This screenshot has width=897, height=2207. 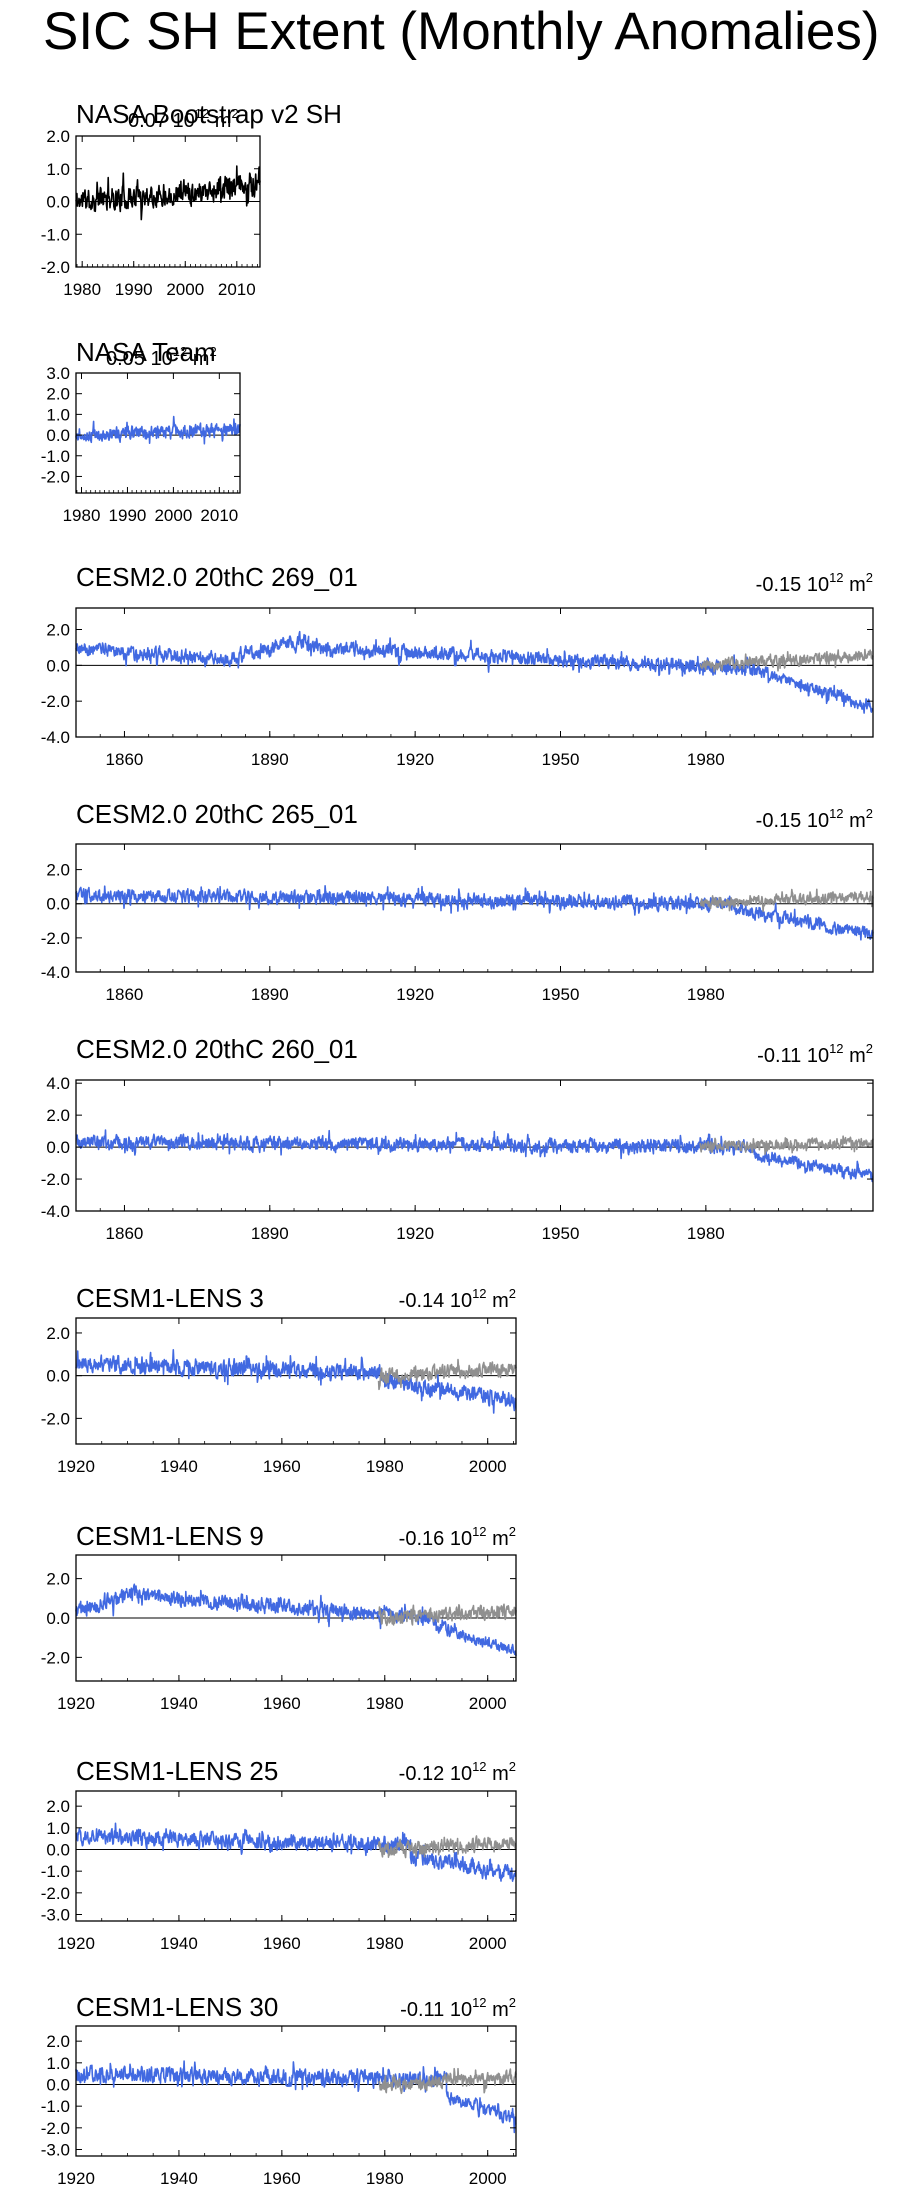 I want to click on trend-label: -0.16 1012 m2, so click(x=457, y=1537).